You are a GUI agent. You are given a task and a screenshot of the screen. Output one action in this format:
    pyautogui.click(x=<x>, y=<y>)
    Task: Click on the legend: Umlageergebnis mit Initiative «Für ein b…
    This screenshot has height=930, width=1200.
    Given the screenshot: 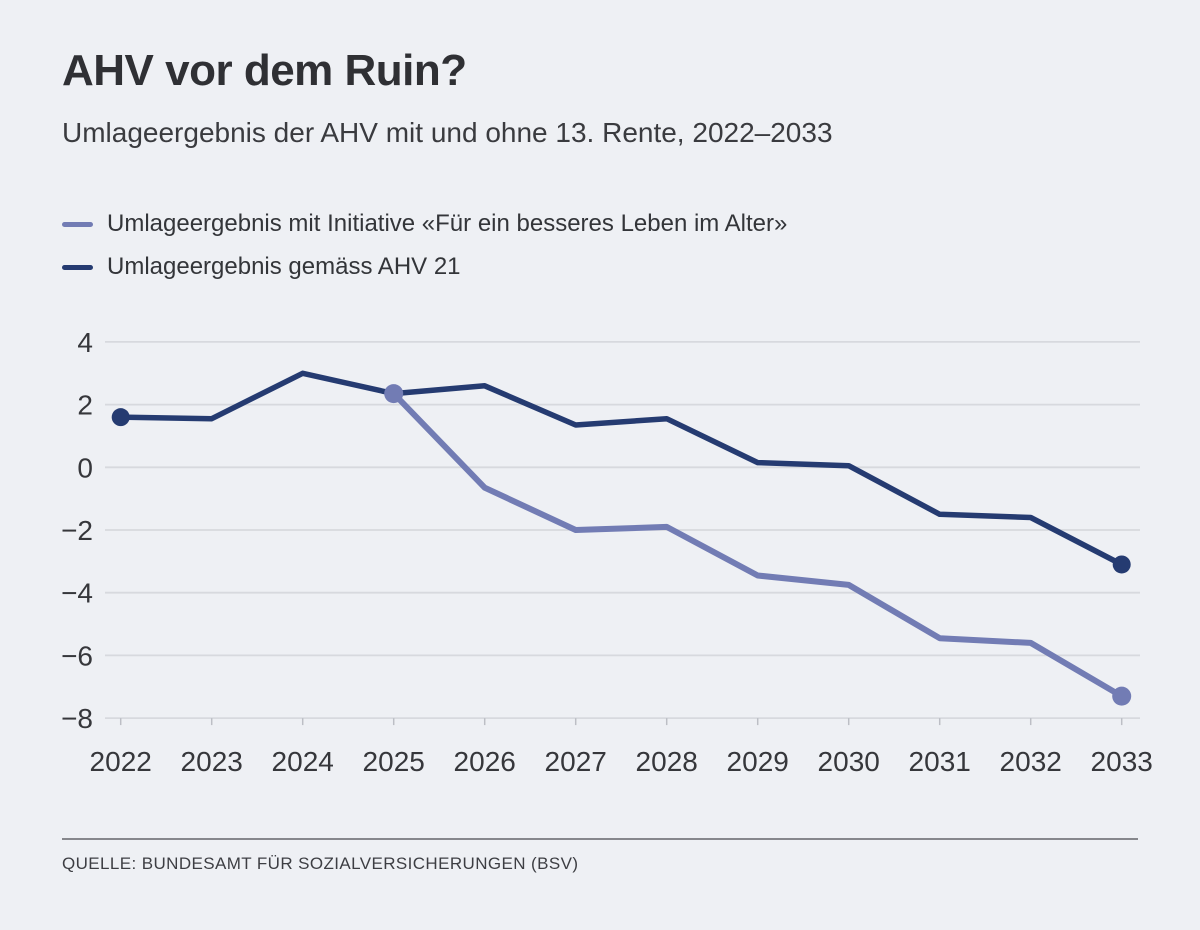 What is the action you would take?
    pyautogui.click(x=424, y=245)
    